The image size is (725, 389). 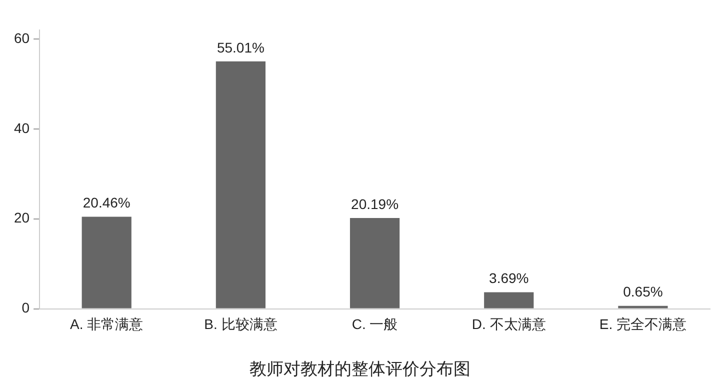 What do you see at coordinates (509, 324) in the screenshot?
I see `x-tick-label: D. 不太满意` at bounding box center [509, 324].